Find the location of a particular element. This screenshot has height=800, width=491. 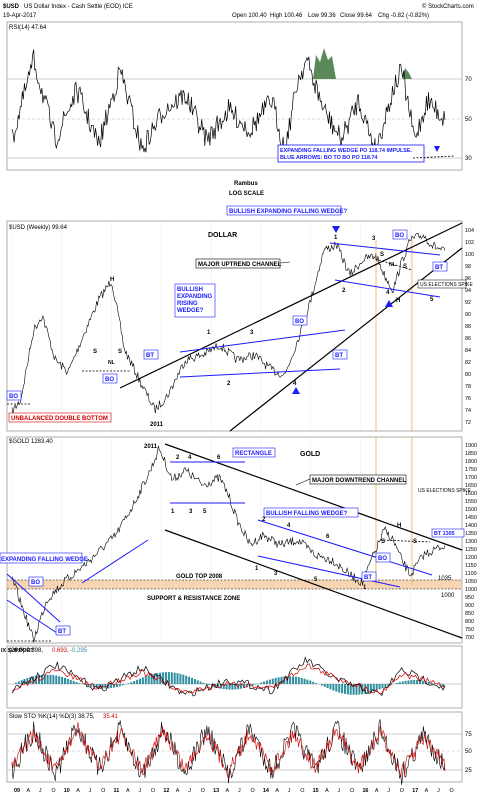

sto-d-line is located at coordinates (228, 751).